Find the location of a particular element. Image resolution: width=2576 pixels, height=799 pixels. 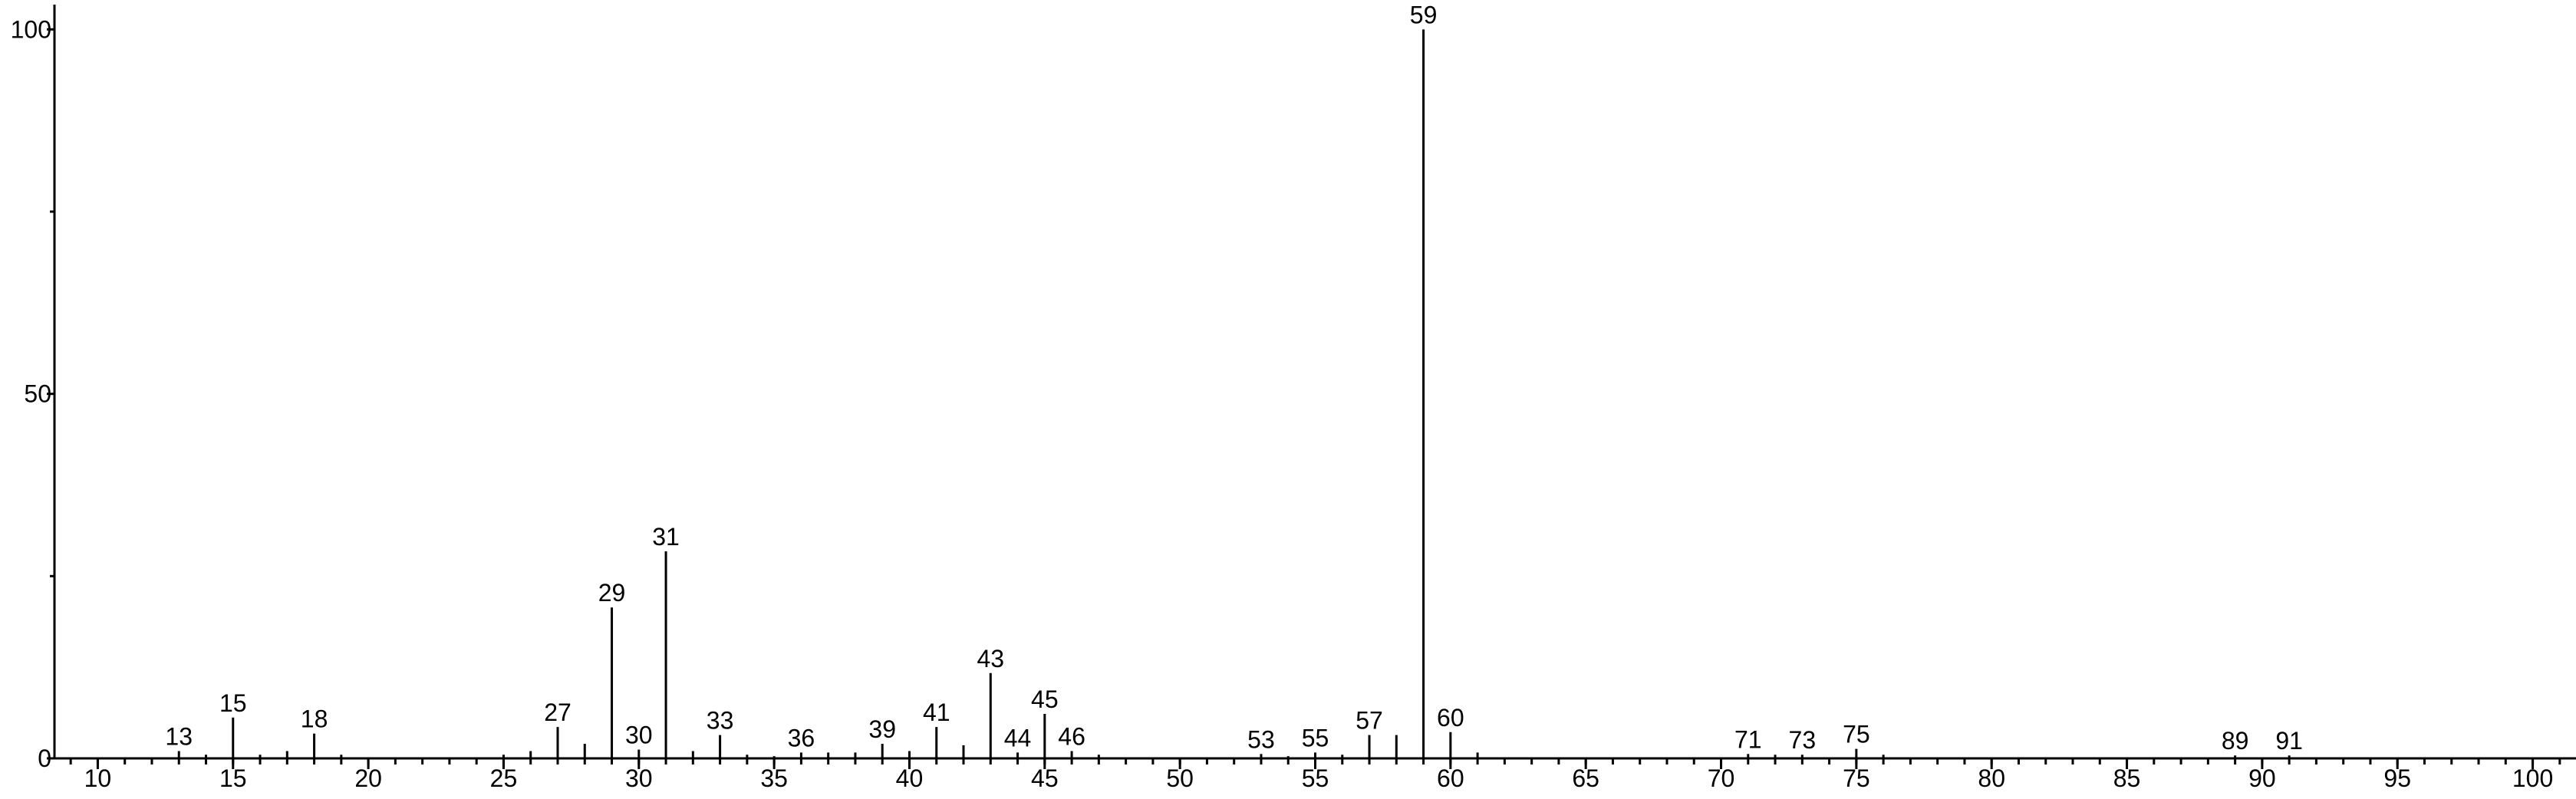

peak-label: 60 is located at coordinates (1450, 718).